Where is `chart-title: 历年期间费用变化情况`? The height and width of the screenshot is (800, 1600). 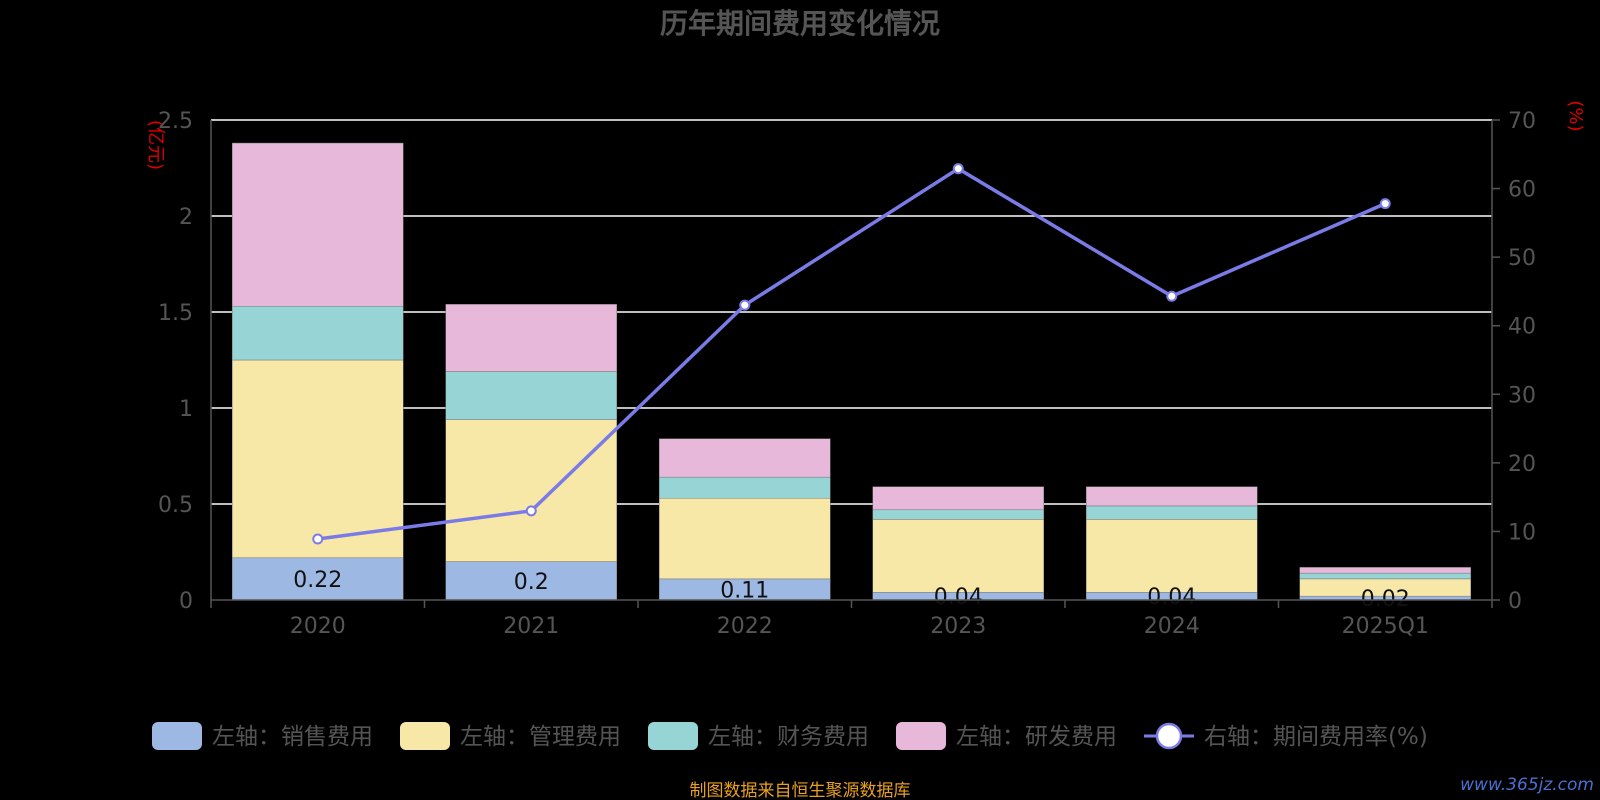 chart-title: 历年期间费用变化情况 is located at coordinates (800, 23).